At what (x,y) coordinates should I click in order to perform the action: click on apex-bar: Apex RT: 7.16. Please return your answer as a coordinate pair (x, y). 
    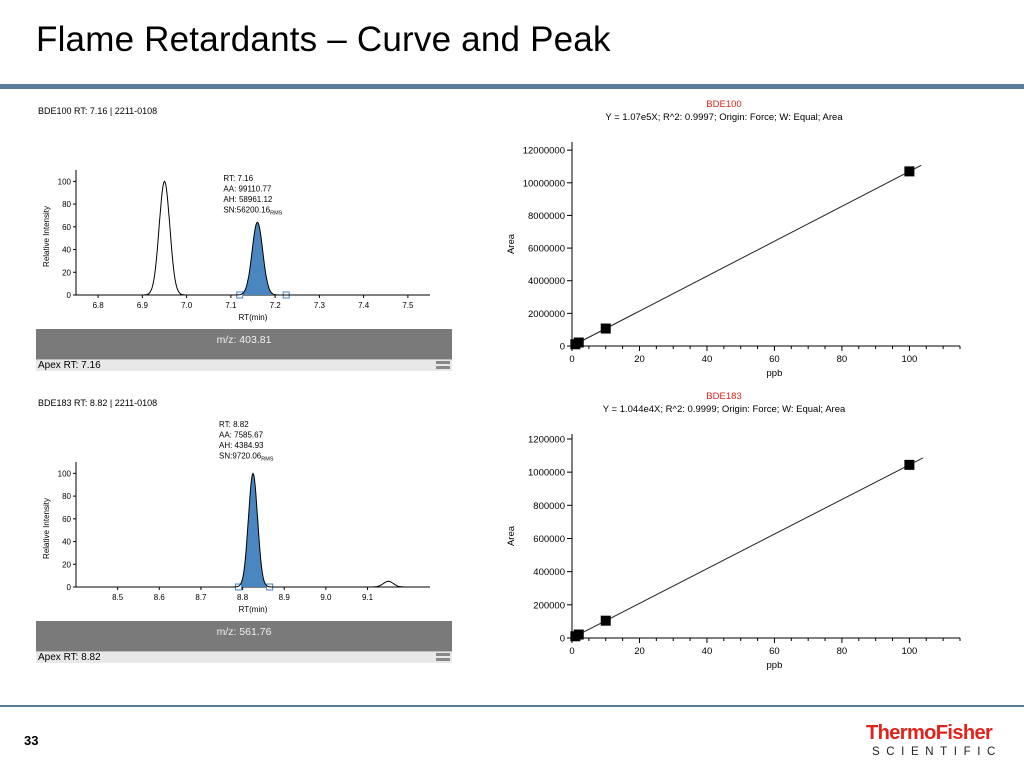
    Looking at the image, I should click on (244, 365).